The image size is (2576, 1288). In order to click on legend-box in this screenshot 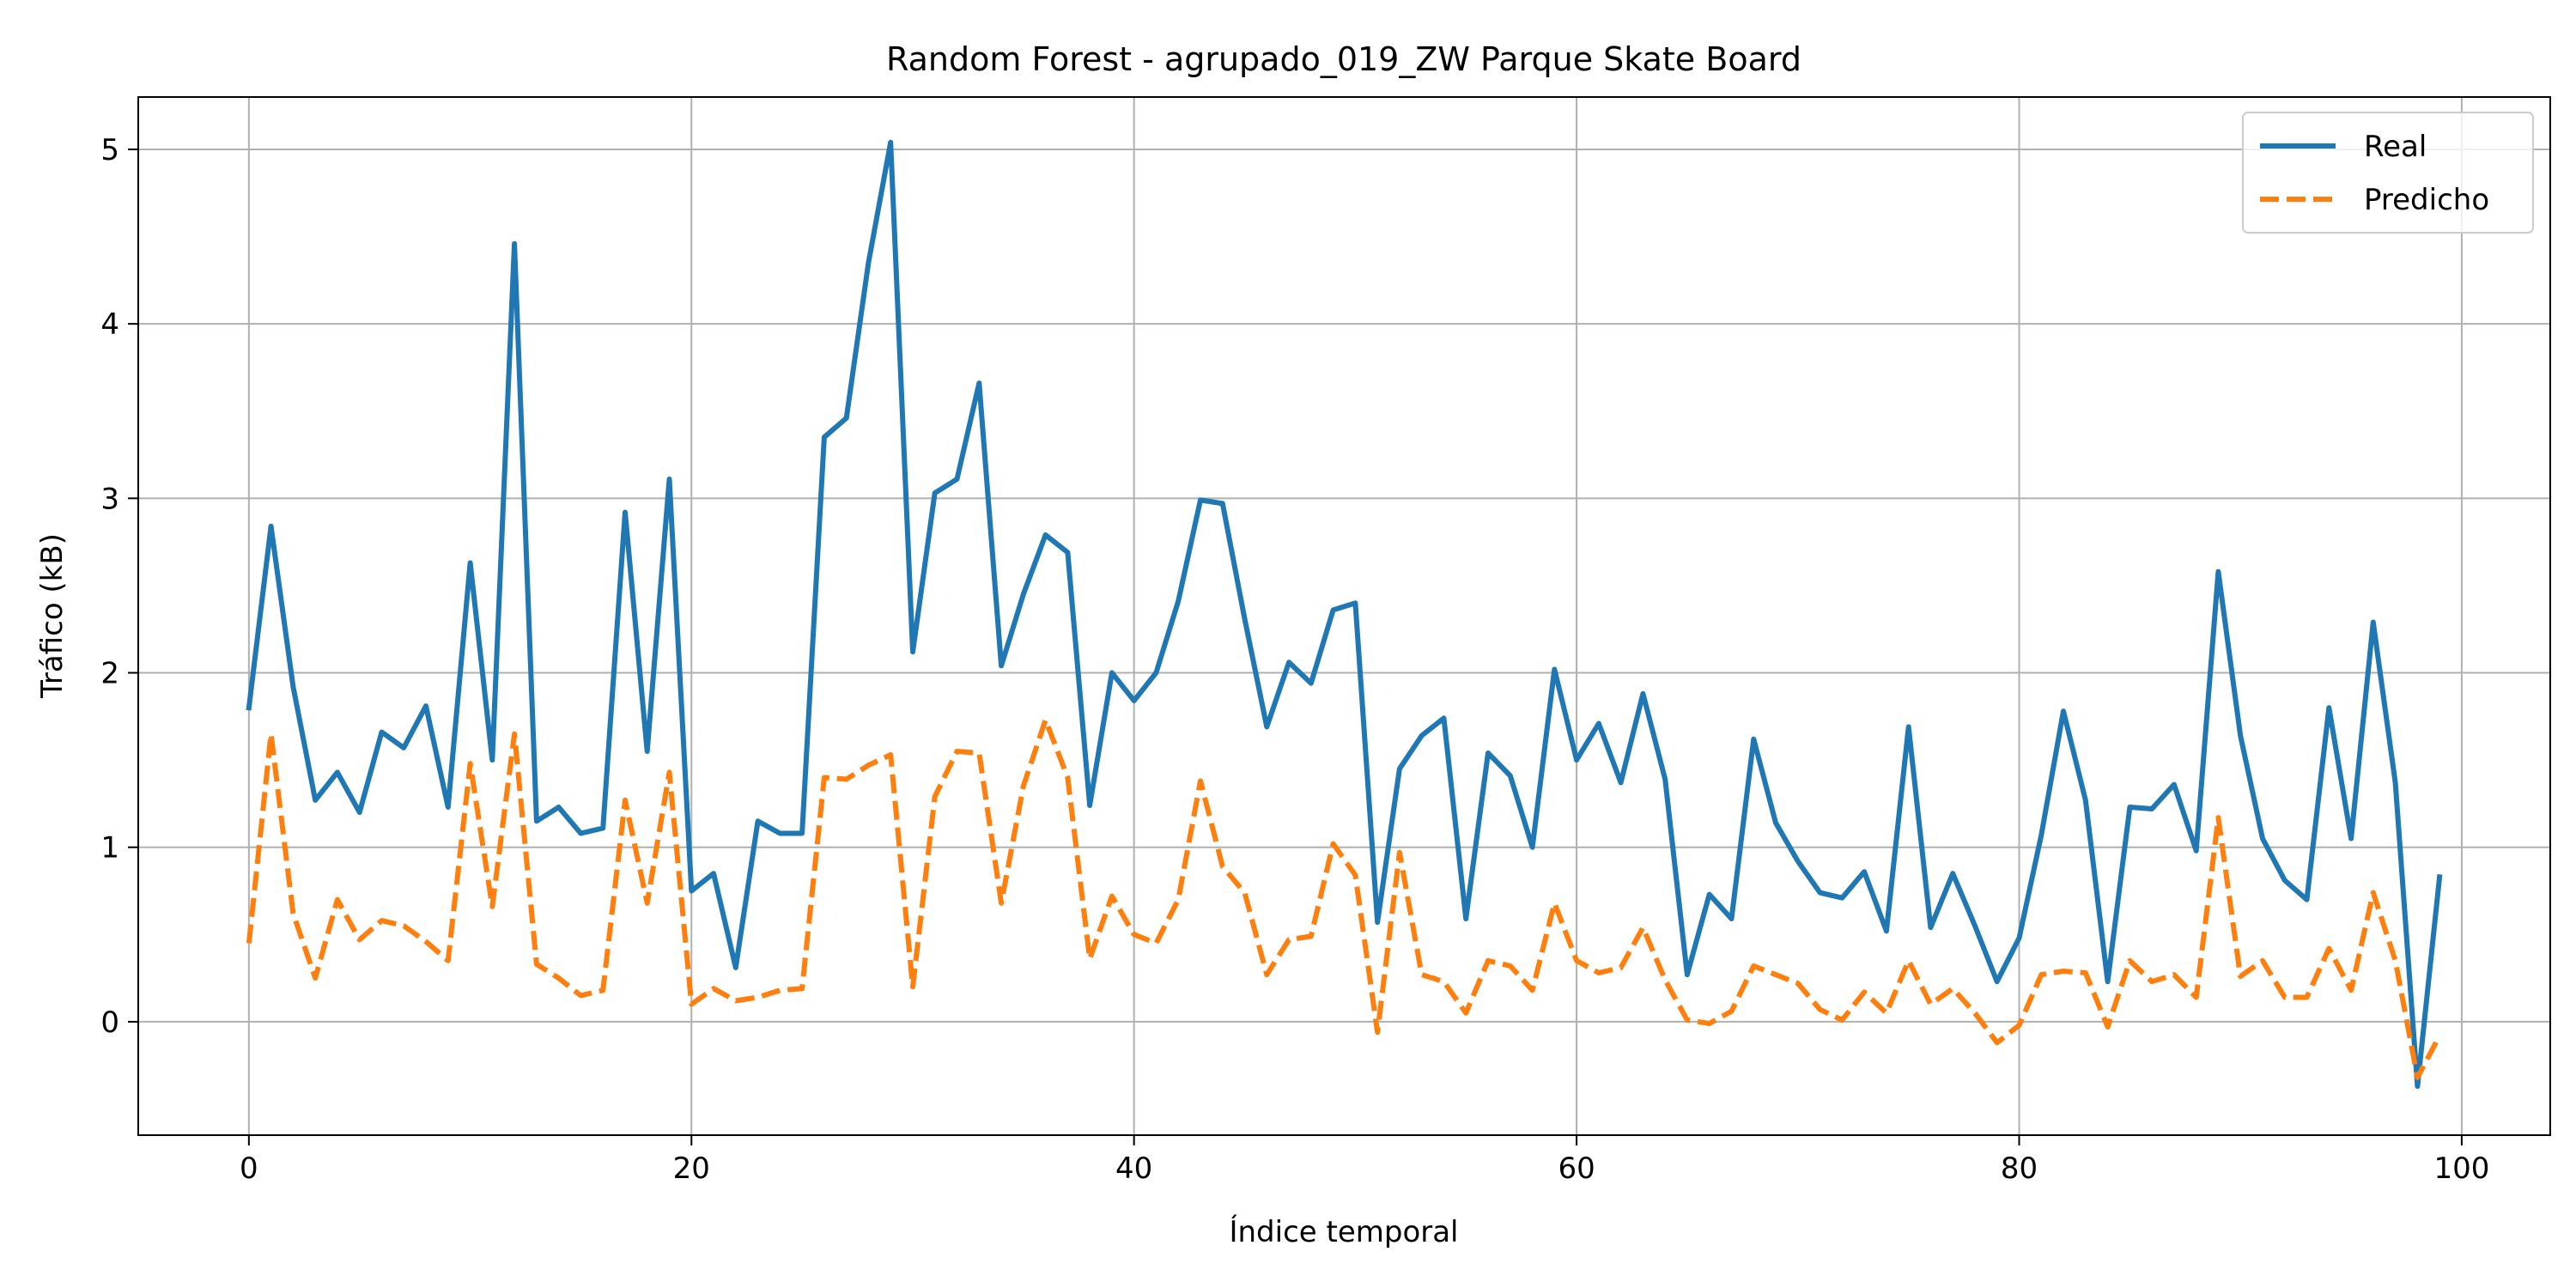, I will do `click(2388, 173)`.